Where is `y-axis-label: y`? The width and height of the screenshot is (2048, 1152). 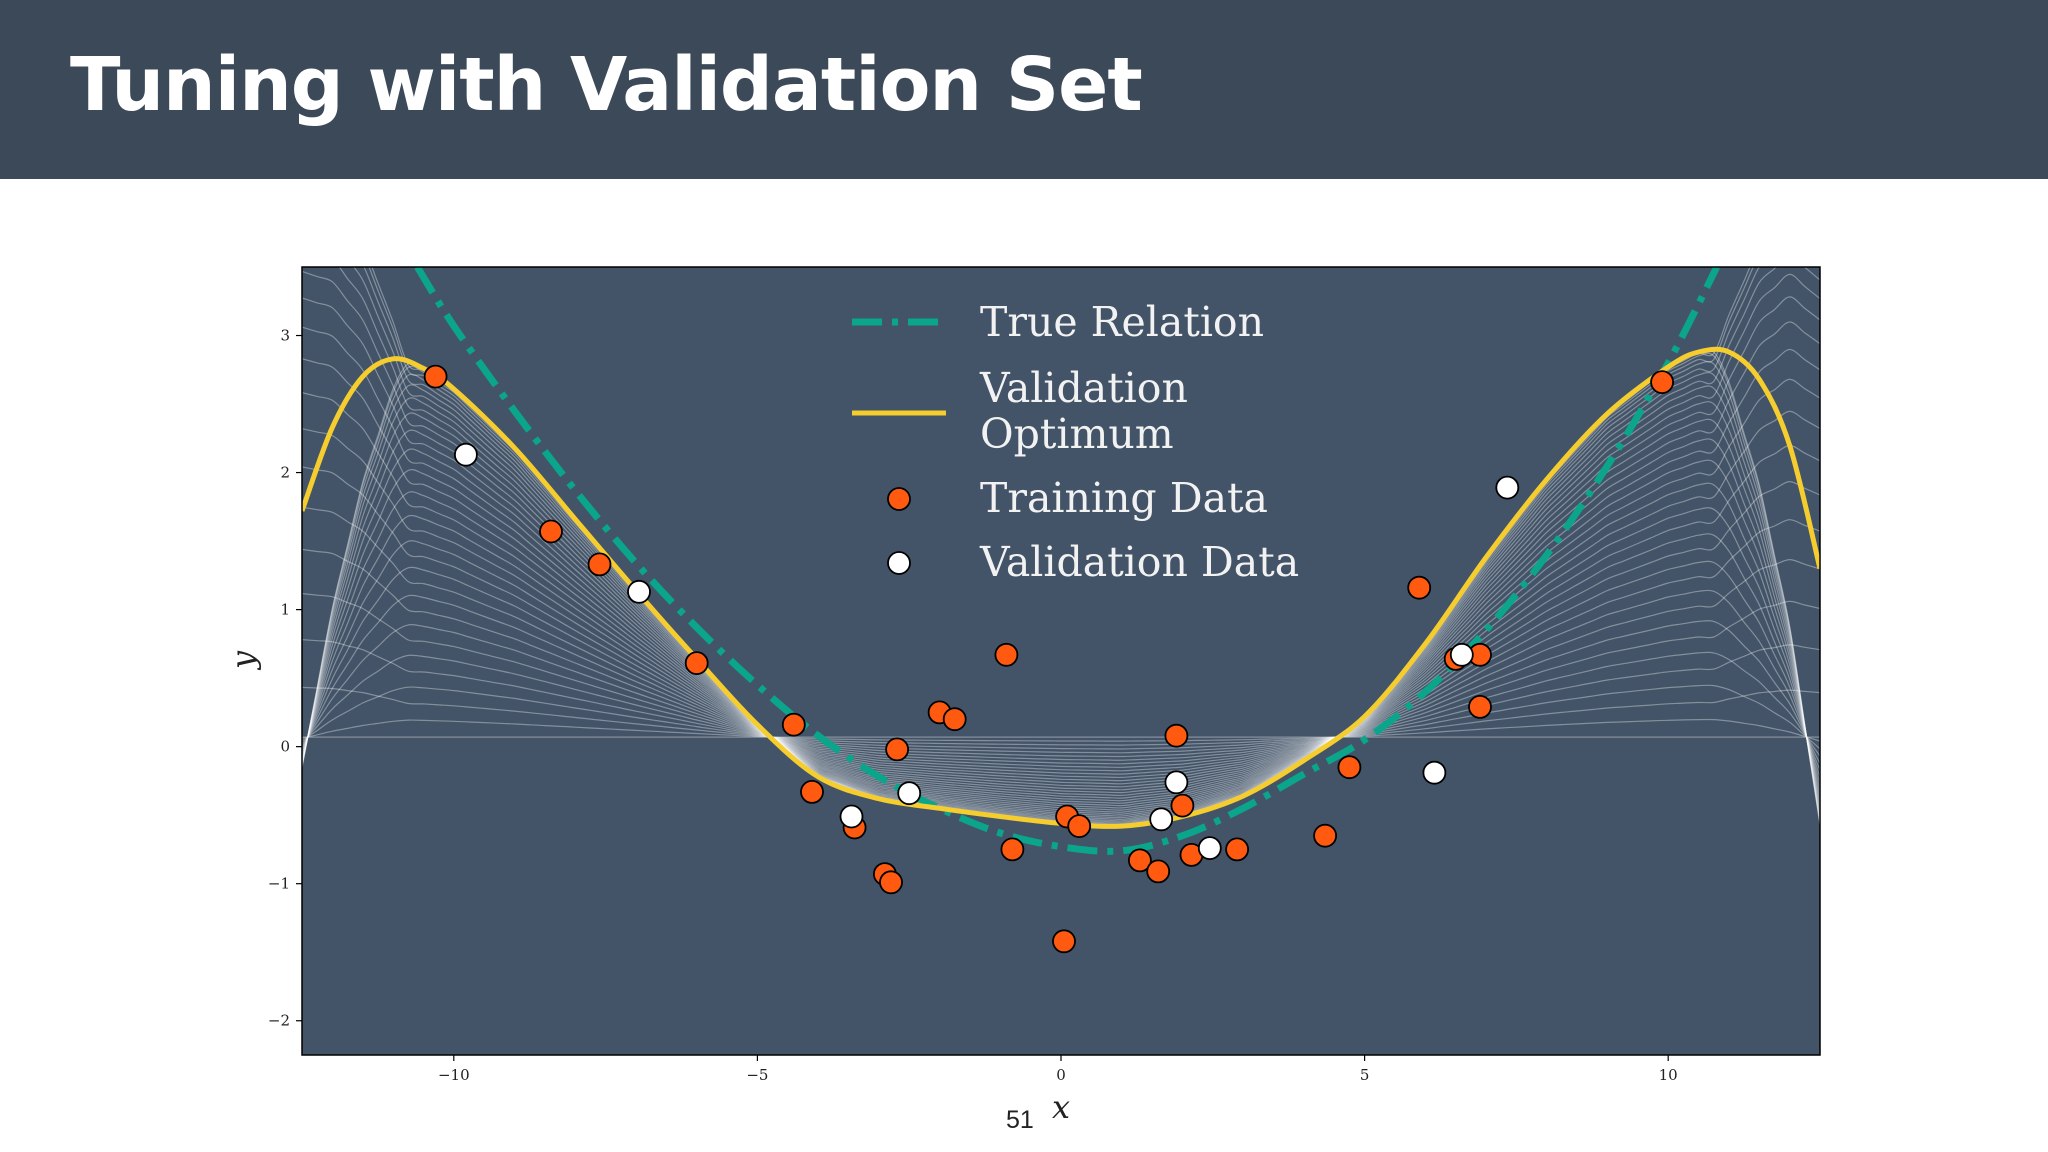 y-axis-label: y is located at coordinates (243, 660).